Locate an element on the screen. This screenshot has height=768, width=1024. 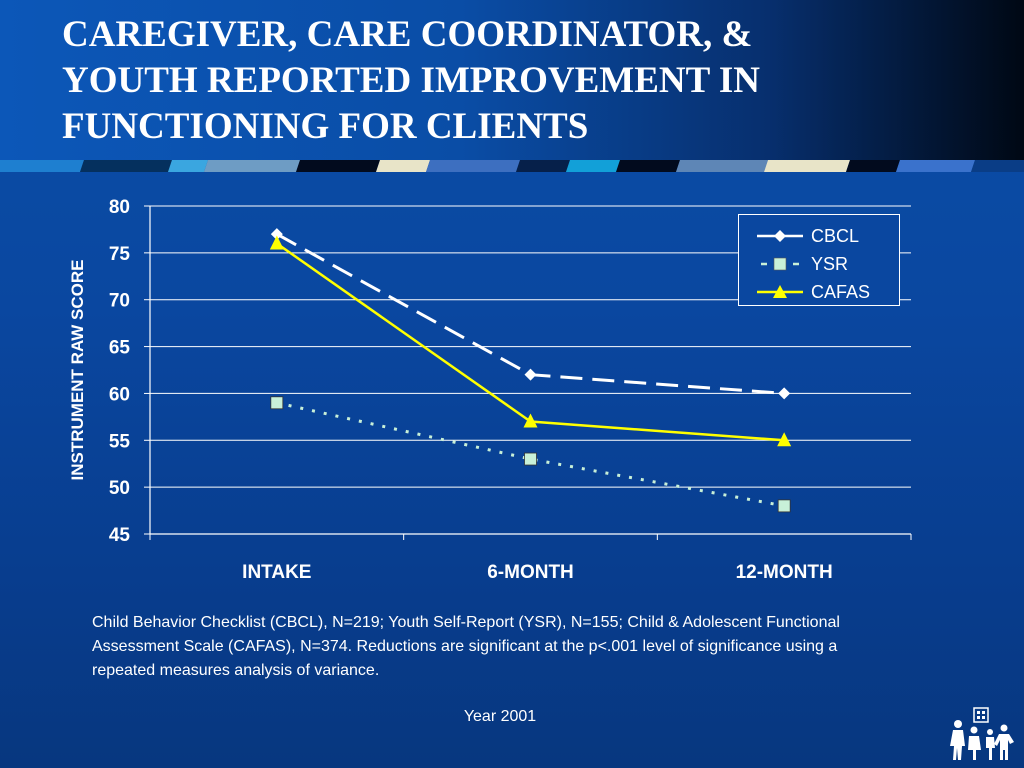
y-tick-label: 80 is located at coordinates (119, 207).